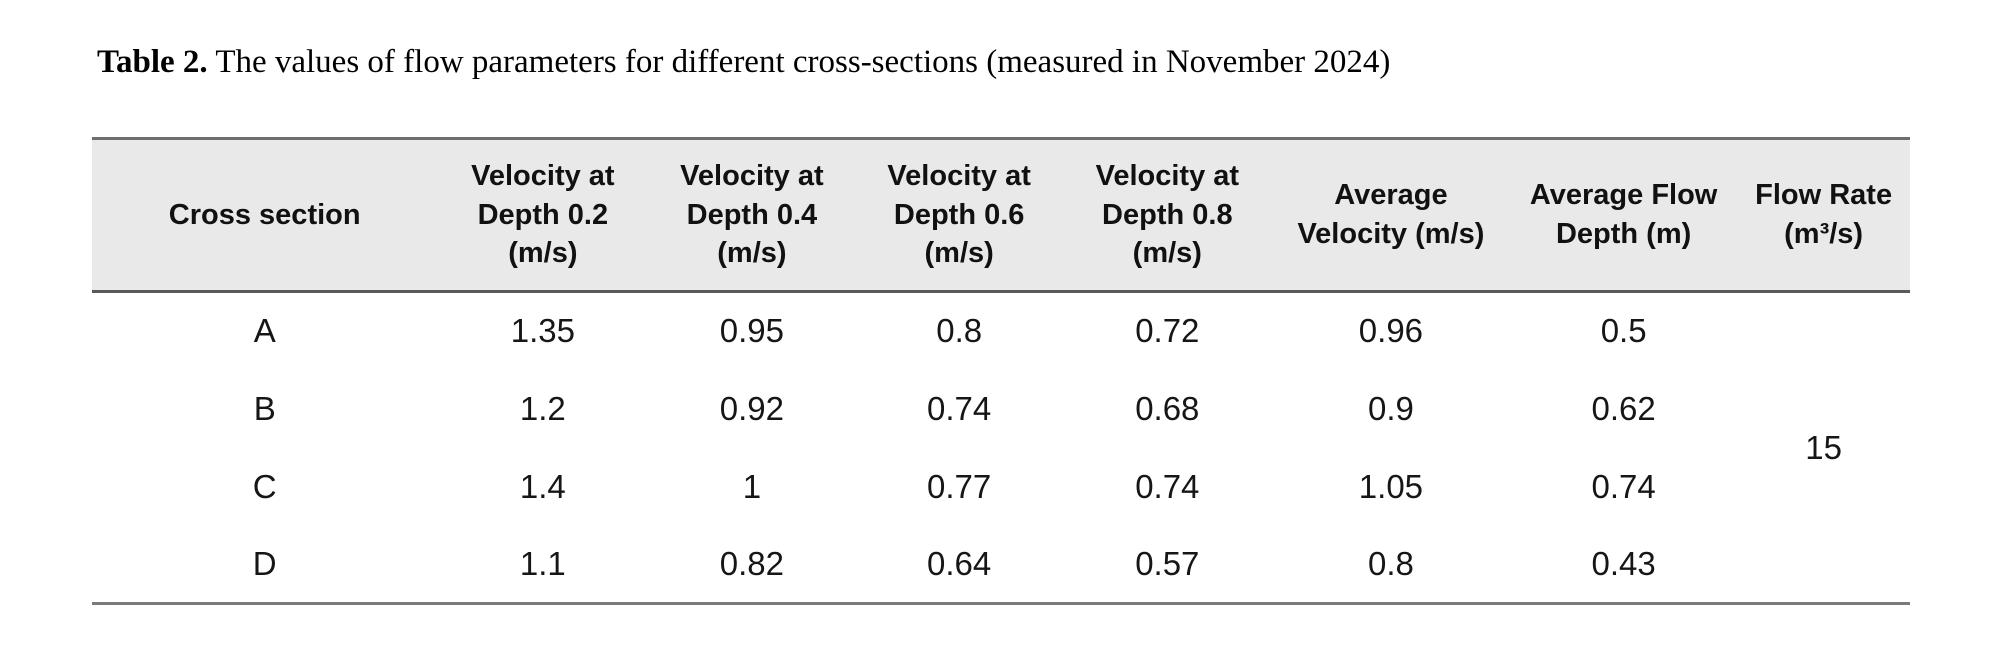 This screenshot has width=2000, height=649. What do you see at coordinates (1390, 408) in the screenshot?
I see `cell-average-velocity: 0.9` at bounding box center [1390, 408].